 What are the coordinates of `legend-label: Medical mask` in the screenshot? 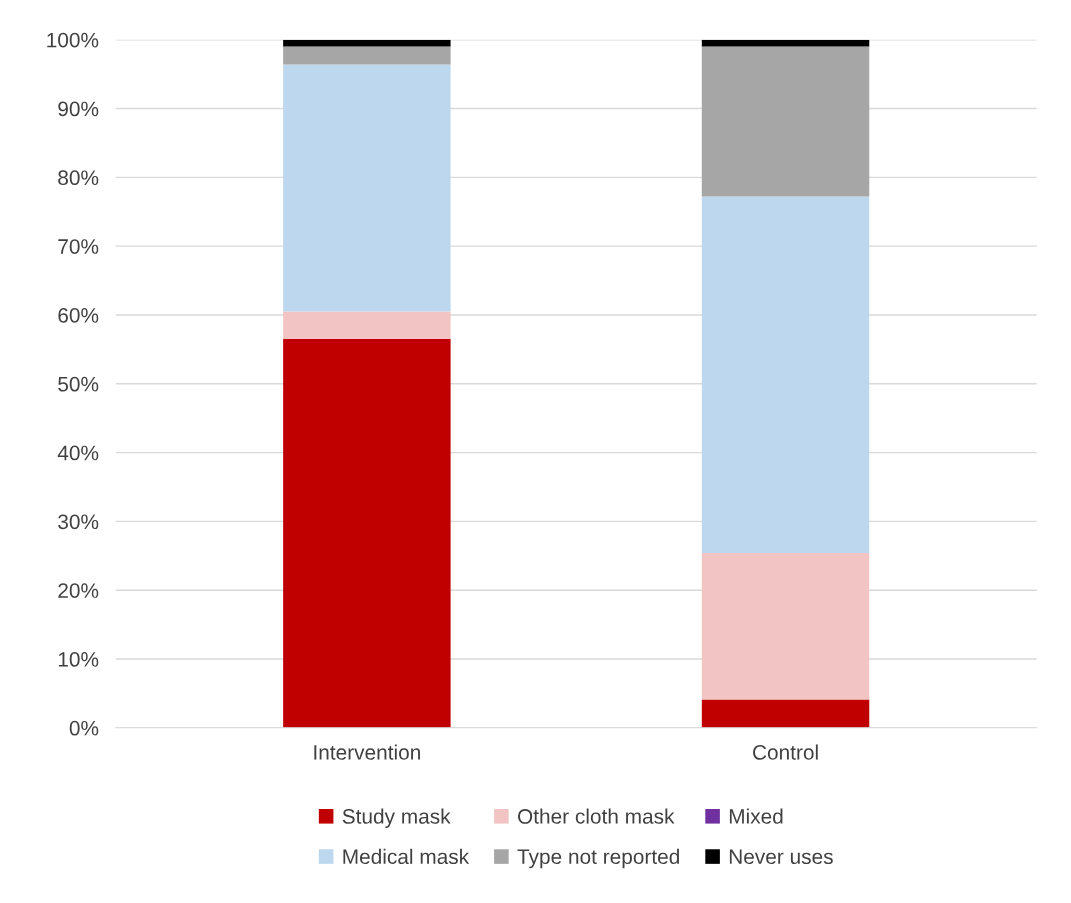 It's located at (406, 856).